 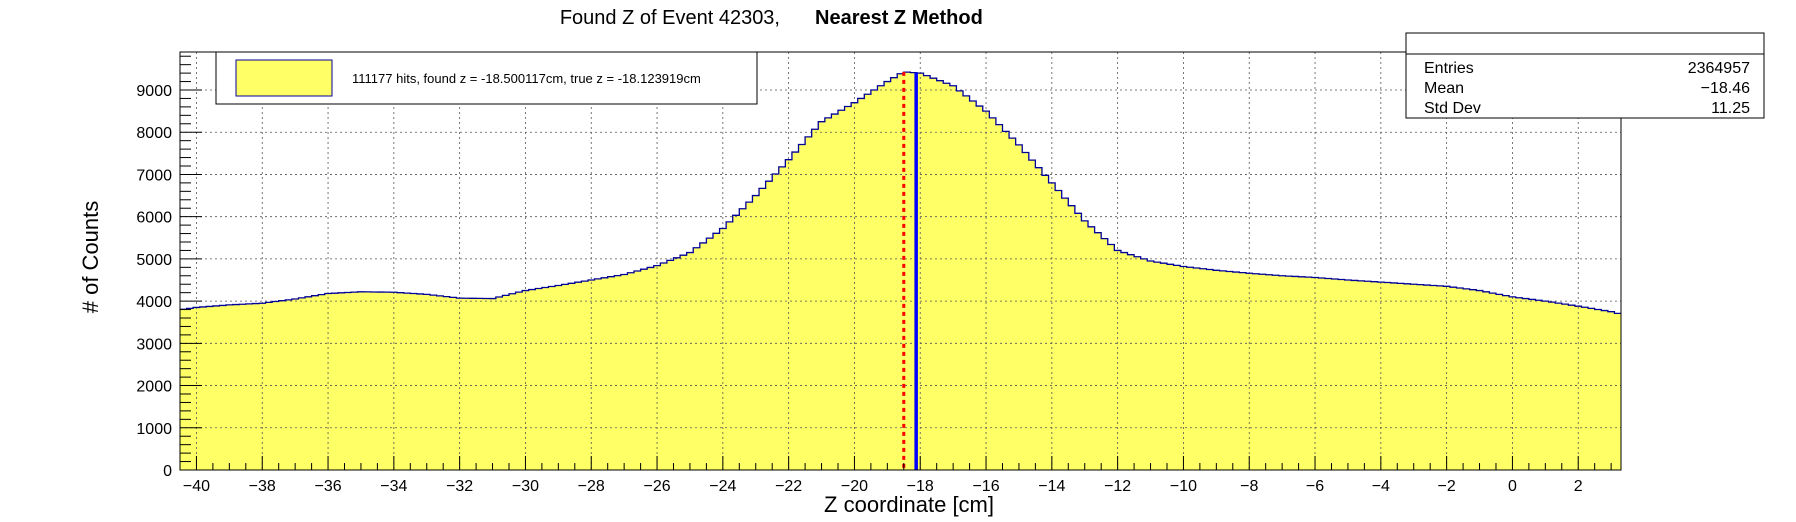 I want to click on x-axis-label: Z coordinate [cm], so click(x=909, y=504).